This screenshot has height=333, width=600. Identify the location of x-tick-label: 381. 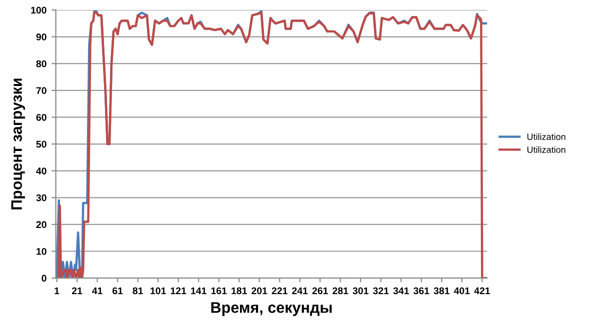
(442, 290).